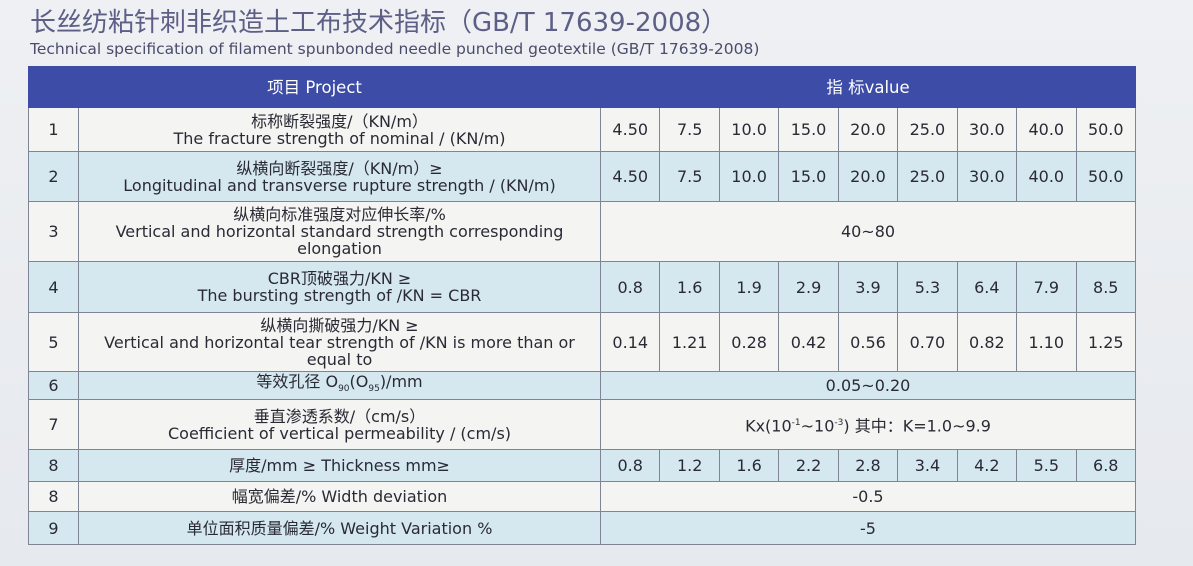  I want to click on value-cell: 1.25, so click(1106, 342).